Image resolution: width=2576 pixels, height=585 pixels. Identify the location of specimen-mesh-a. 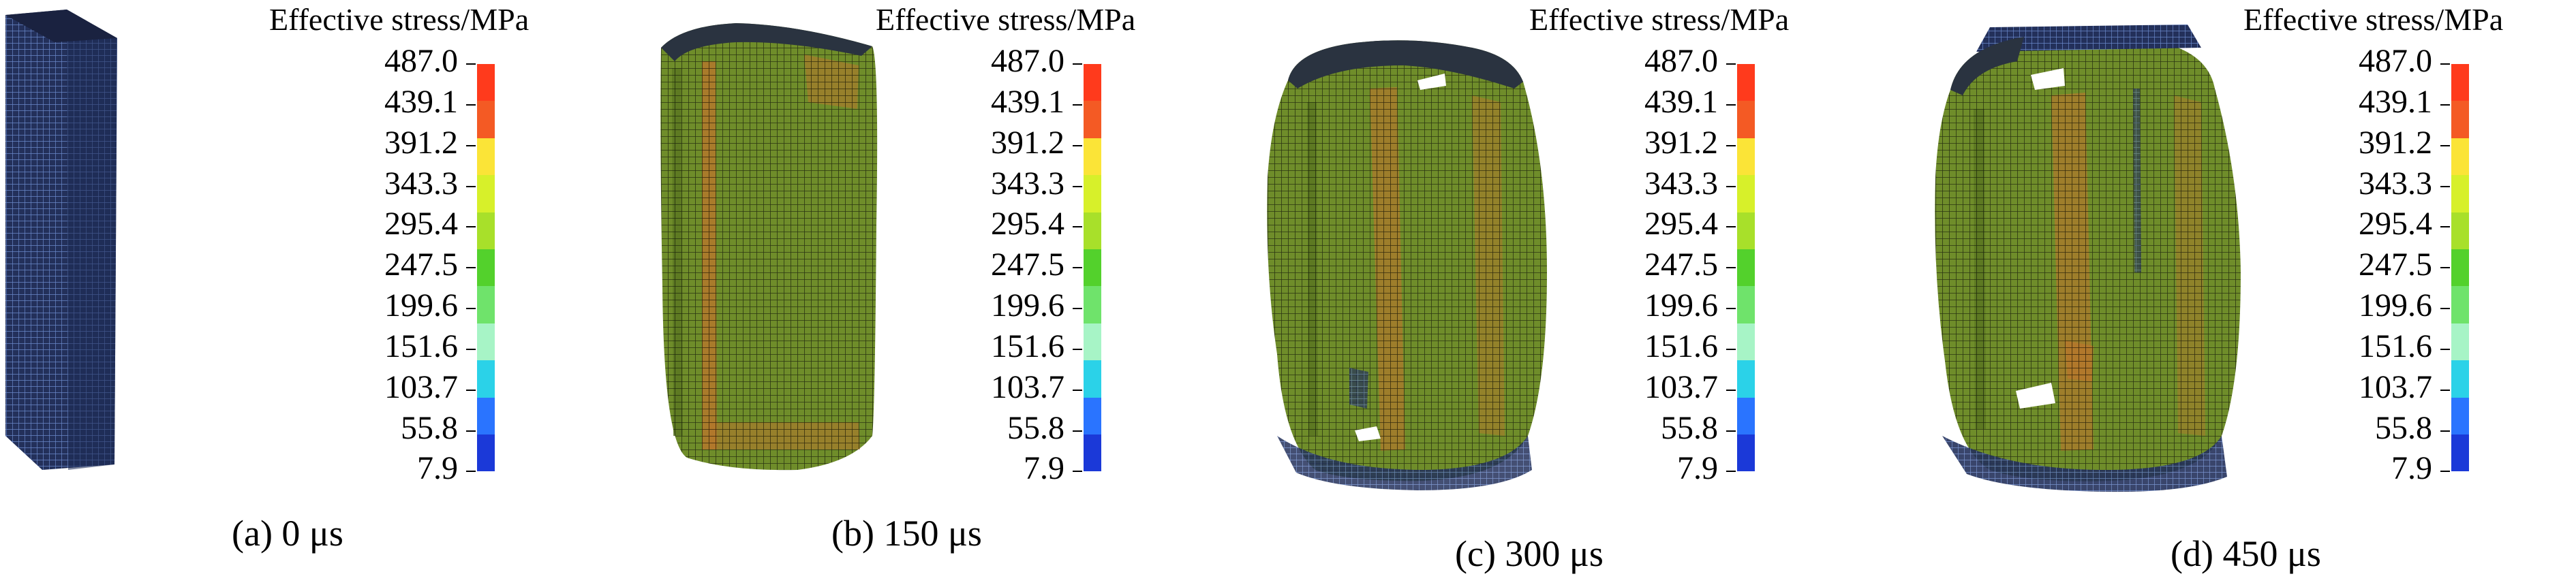
(61, 240).